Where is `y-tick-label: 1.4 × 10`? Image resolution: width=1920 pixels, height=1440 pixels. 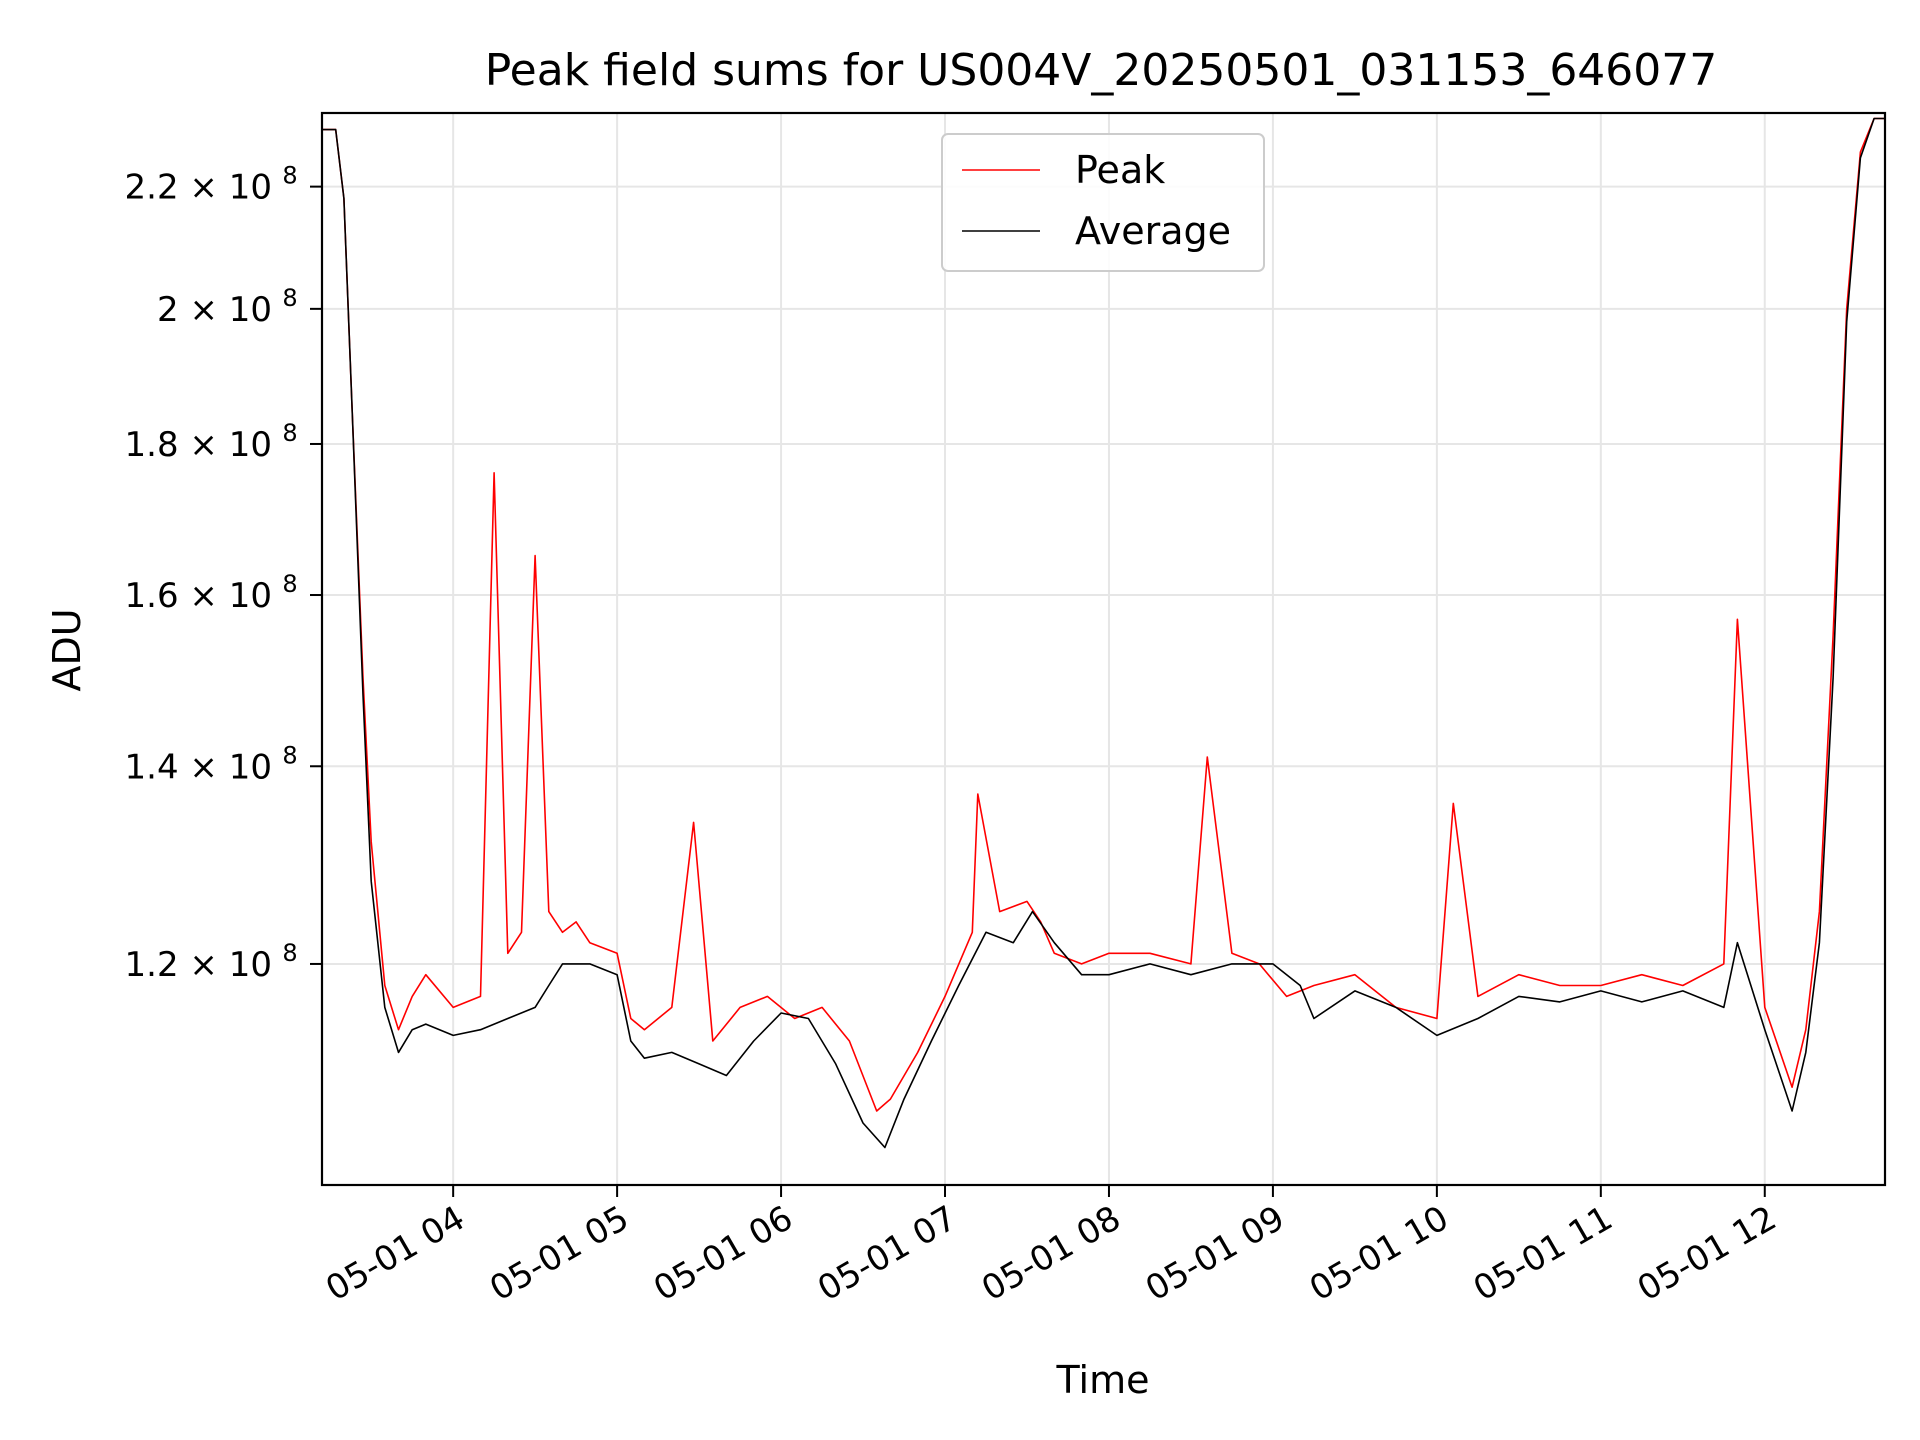
y-tick-label: 1.4 × 10 is located at coordinates (198, 767).